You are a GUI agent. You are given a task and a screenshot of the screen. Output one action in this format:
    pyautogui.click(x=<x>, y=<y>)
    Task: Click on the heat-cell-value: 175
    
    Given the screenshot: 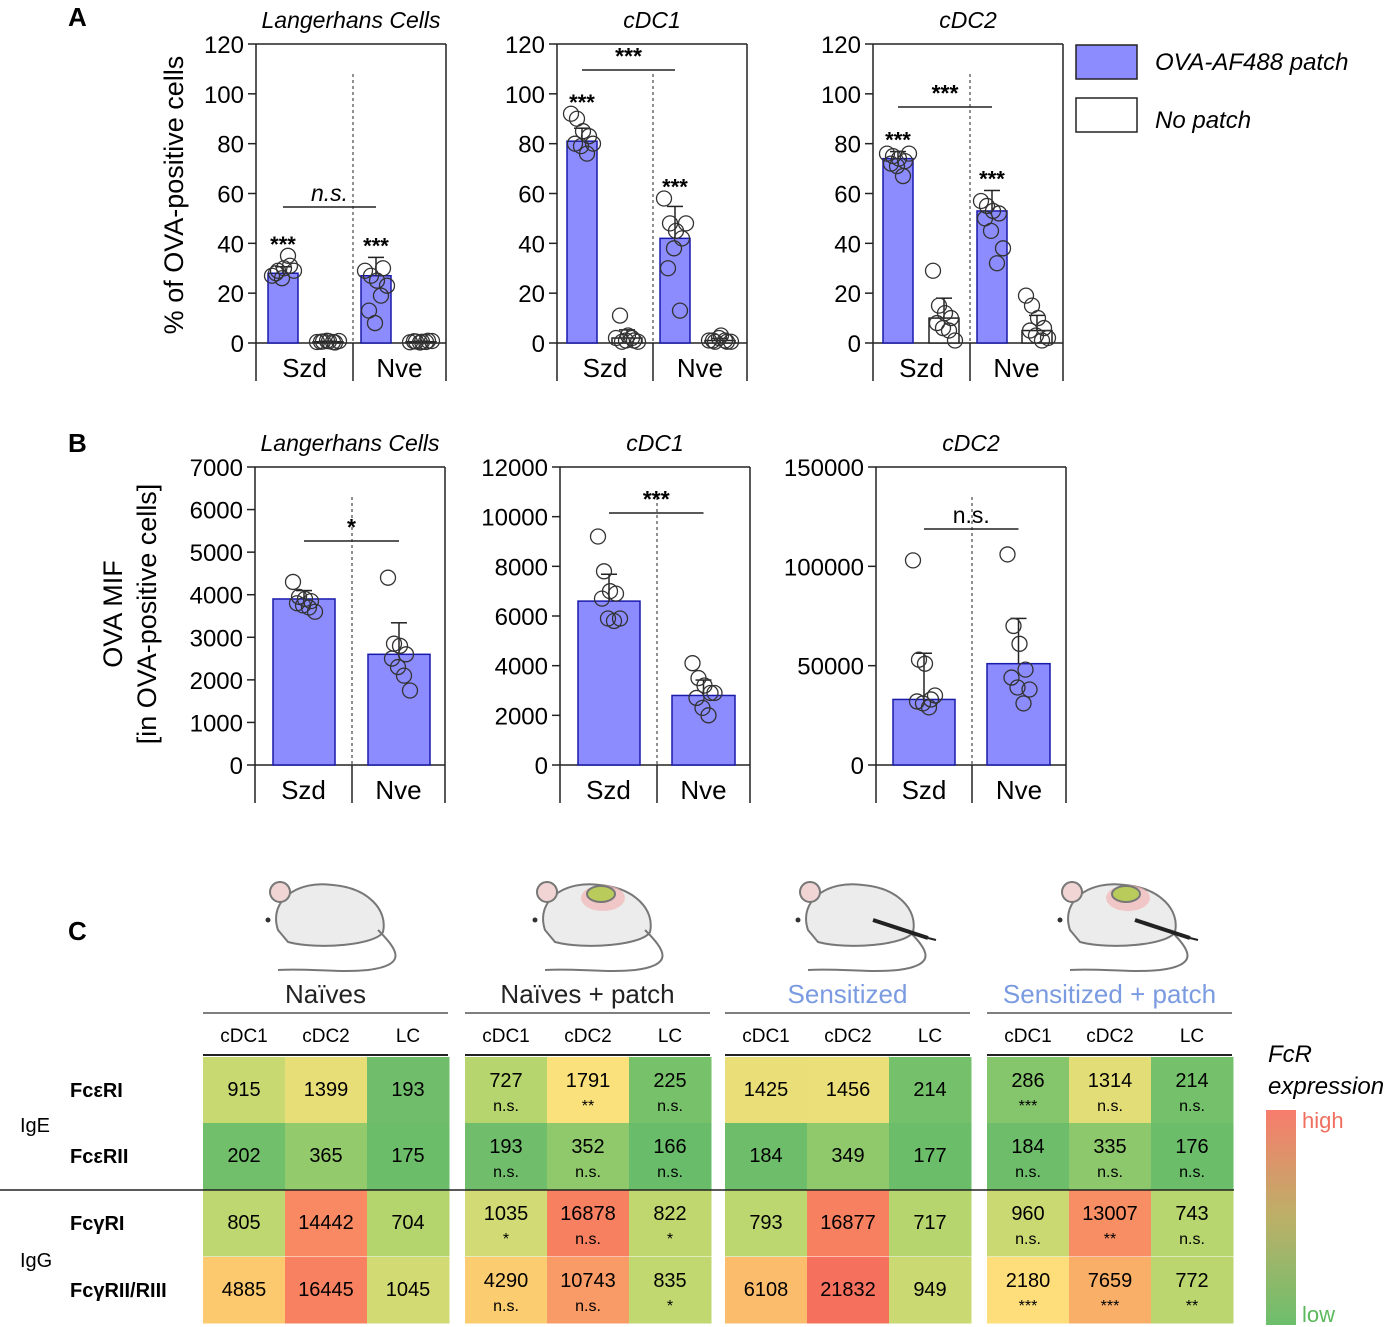 What is the action you would take?
    pyautogui.click(x=407, y=1156)
    